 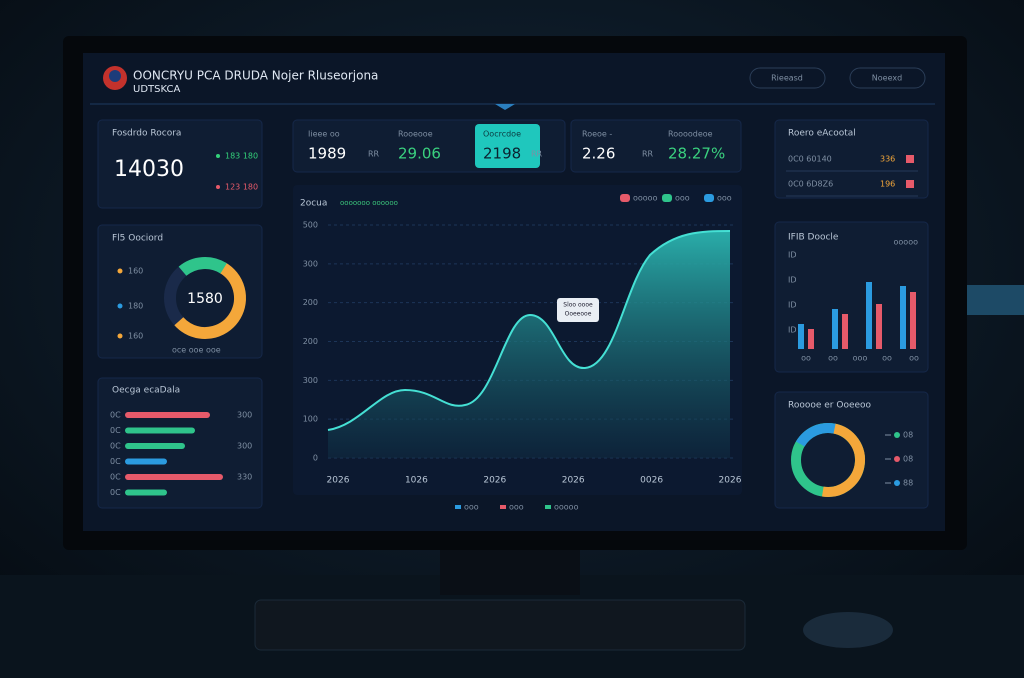 I want to click on chart-title: 2ocua, so click(x=313, y=204).